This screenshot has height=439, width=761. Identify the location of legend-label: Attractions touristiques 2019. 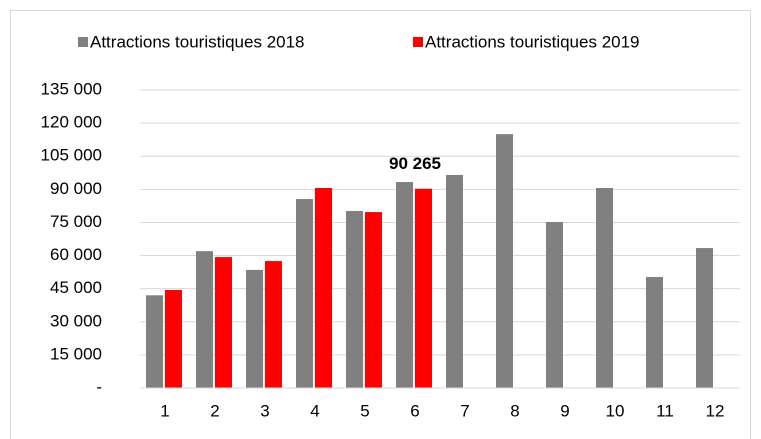
(532, 41).